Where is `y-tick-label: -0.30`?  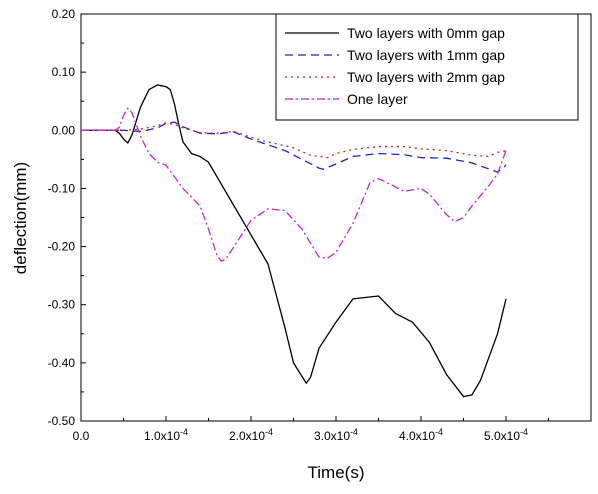 y-tick-label: -0.30 is located at coordinates (62, 305).